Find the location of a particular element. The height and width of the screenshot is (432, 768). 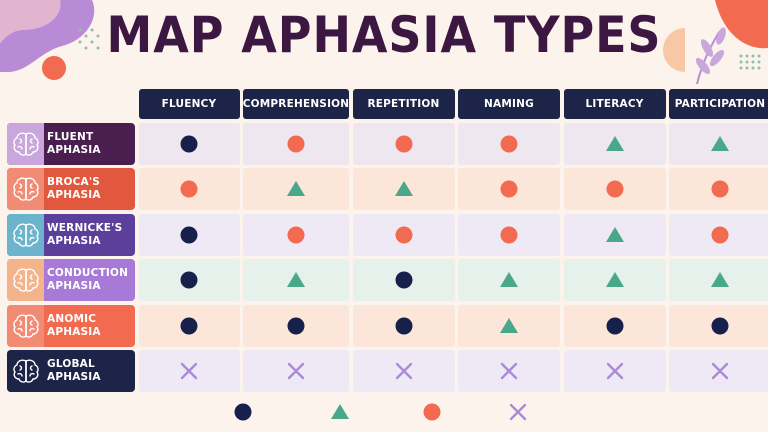

row-label-global: GLOBAL APHASIA is located at coordinates (71, 371).